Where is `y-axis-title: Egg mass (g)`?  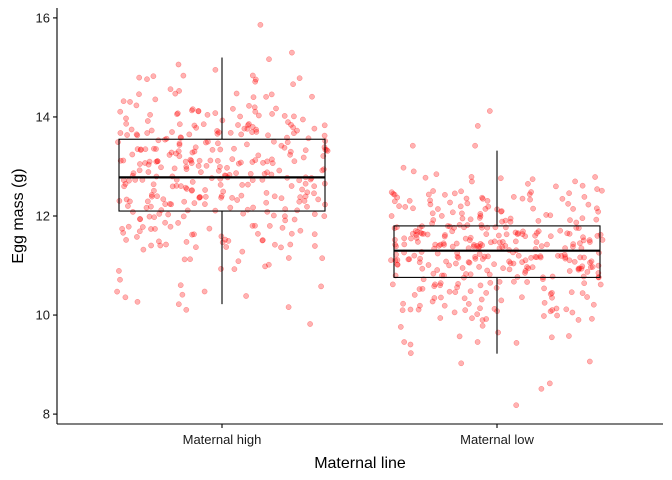 y-axis-title: Egg mass (g) is located at coordinates (18, 215).